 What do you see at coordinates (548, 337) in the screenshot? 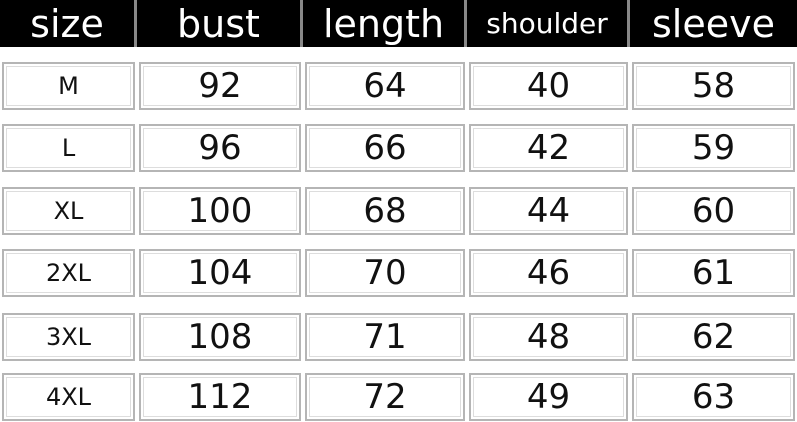
I see `cell-shoulder: 48` at bounding box center [548, 337].